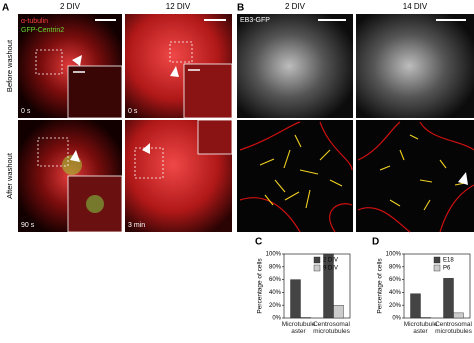  What do you see at coordinates (258, 242) in the screenshot?
I see `panel-letter: C` at bounding box center [258, 242].